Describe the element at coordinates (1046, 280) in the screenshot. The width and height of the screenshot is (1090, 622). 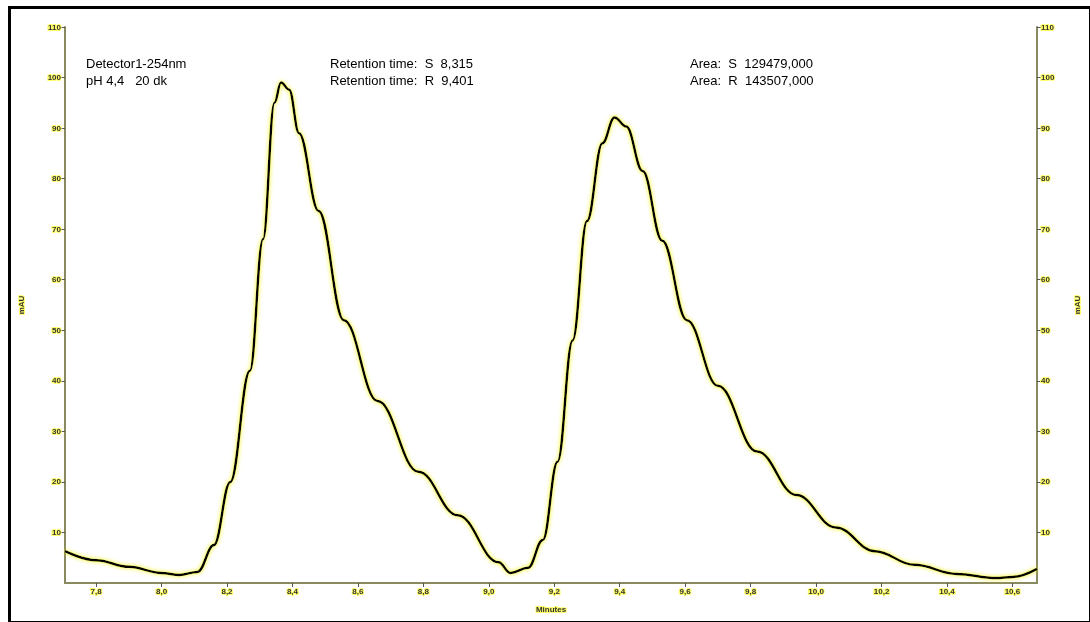
I see `y2-tick-label: 60` at that location.